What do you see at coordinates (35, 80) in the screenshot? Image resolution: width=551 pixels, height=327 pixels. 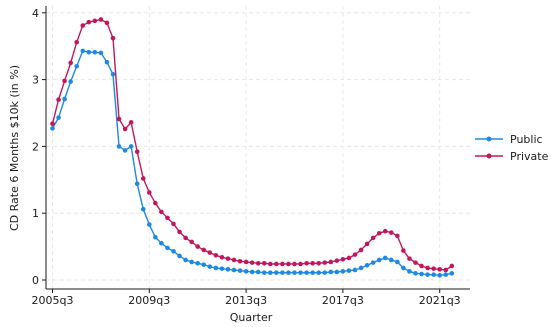 I see `y-tick-label: 3` at bounding box center [35, 80].